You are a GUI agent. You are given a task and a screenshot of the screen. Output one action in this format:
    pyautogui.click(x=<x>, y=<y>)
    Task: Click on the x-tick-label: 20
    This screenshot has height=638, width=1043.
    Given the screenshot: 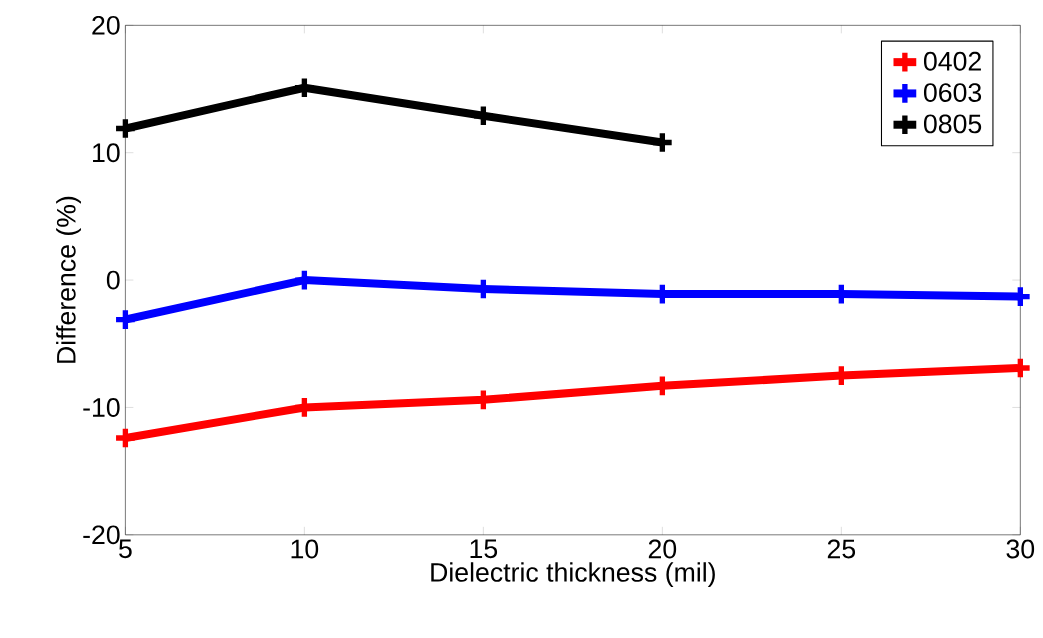 What is the action you would take?
    pyautogui.click(x=662, y=549)
    